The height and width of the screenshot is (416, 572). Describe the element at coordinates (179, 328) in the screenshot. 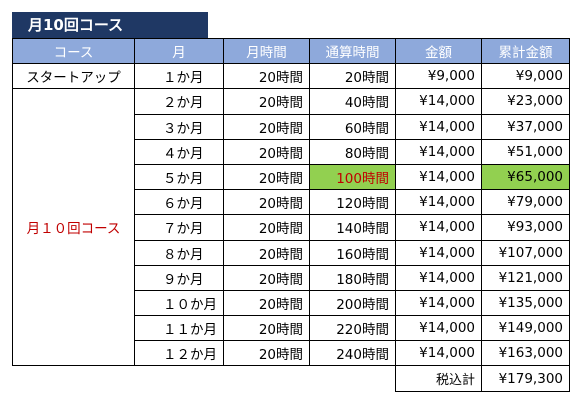

I see `cell-month: １１か月` at that location.